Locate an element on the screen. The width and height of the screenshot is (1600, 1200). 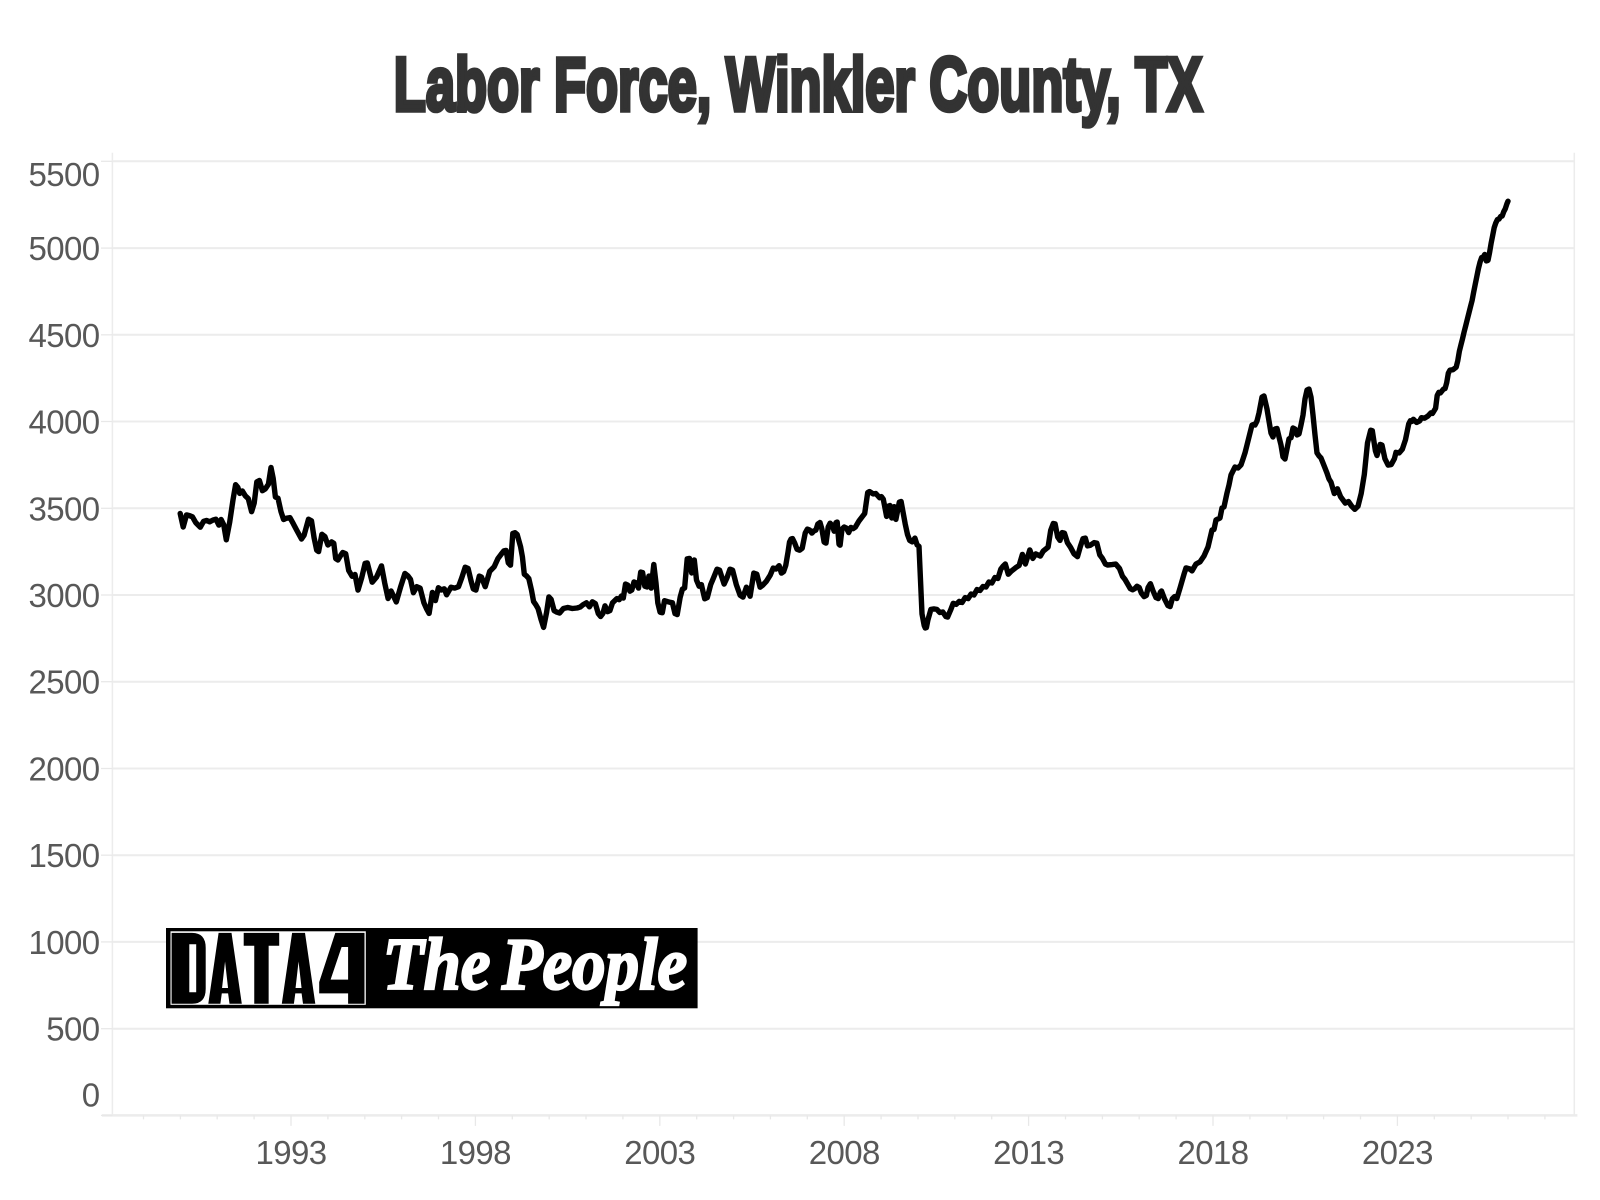
svg-text: 2000 is located at coordinates (63, 769).